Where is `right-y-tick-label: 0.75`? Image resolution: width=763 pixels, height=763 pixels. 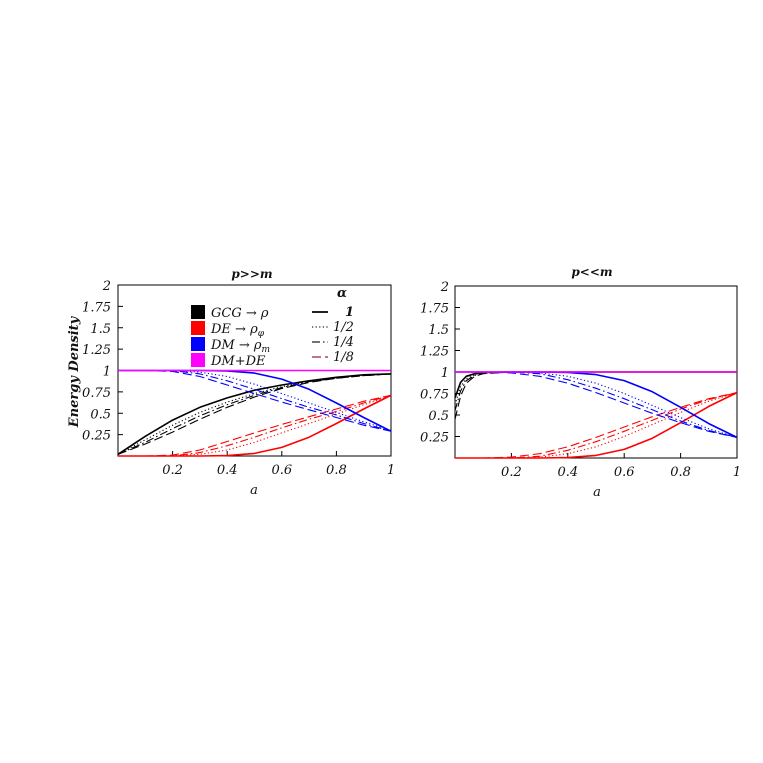
right-y-tick-label: 0.75 is located at coordinates (434, 395).